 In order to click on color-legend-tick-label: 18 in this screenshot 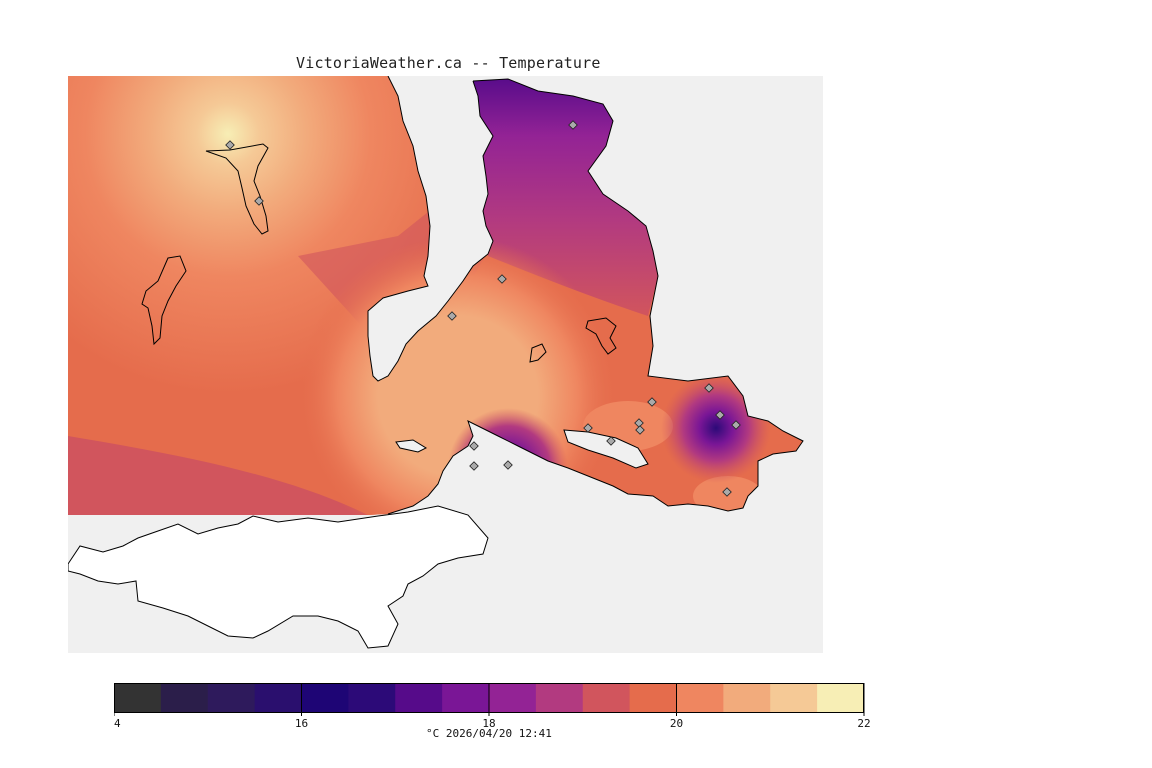, I will do `click(488, 723)`.